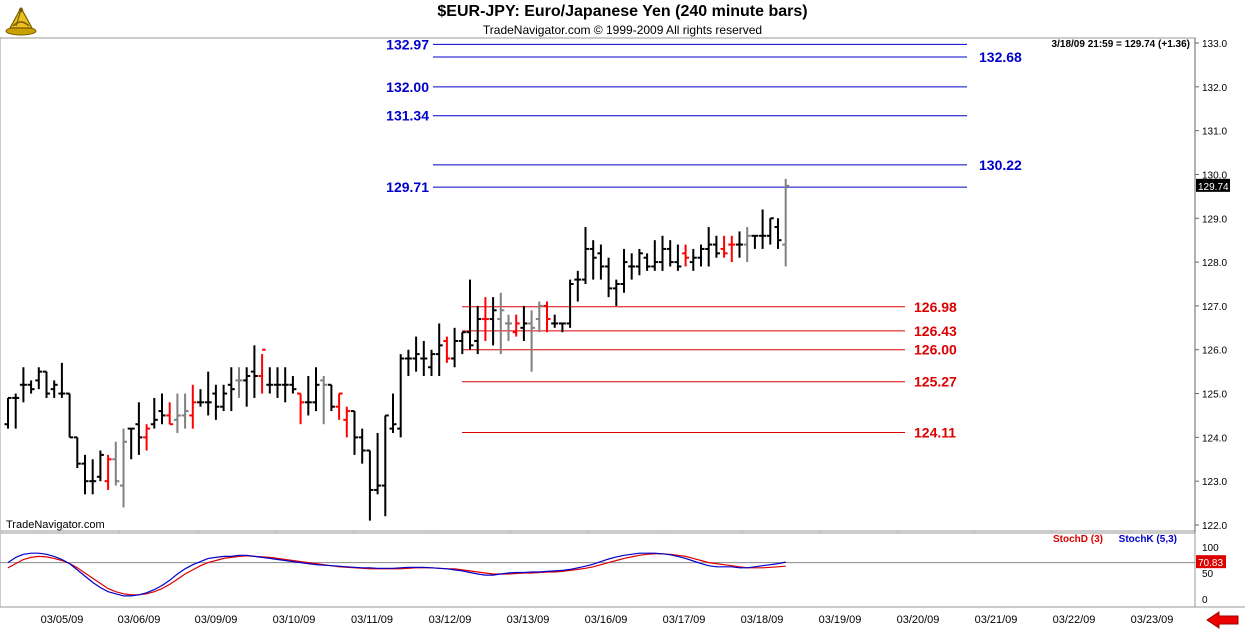  What do you see at coordinates (1214, 175) in the screenshot?
I see `price-tick-label: 130.0` at bounding box center [1214, 175].